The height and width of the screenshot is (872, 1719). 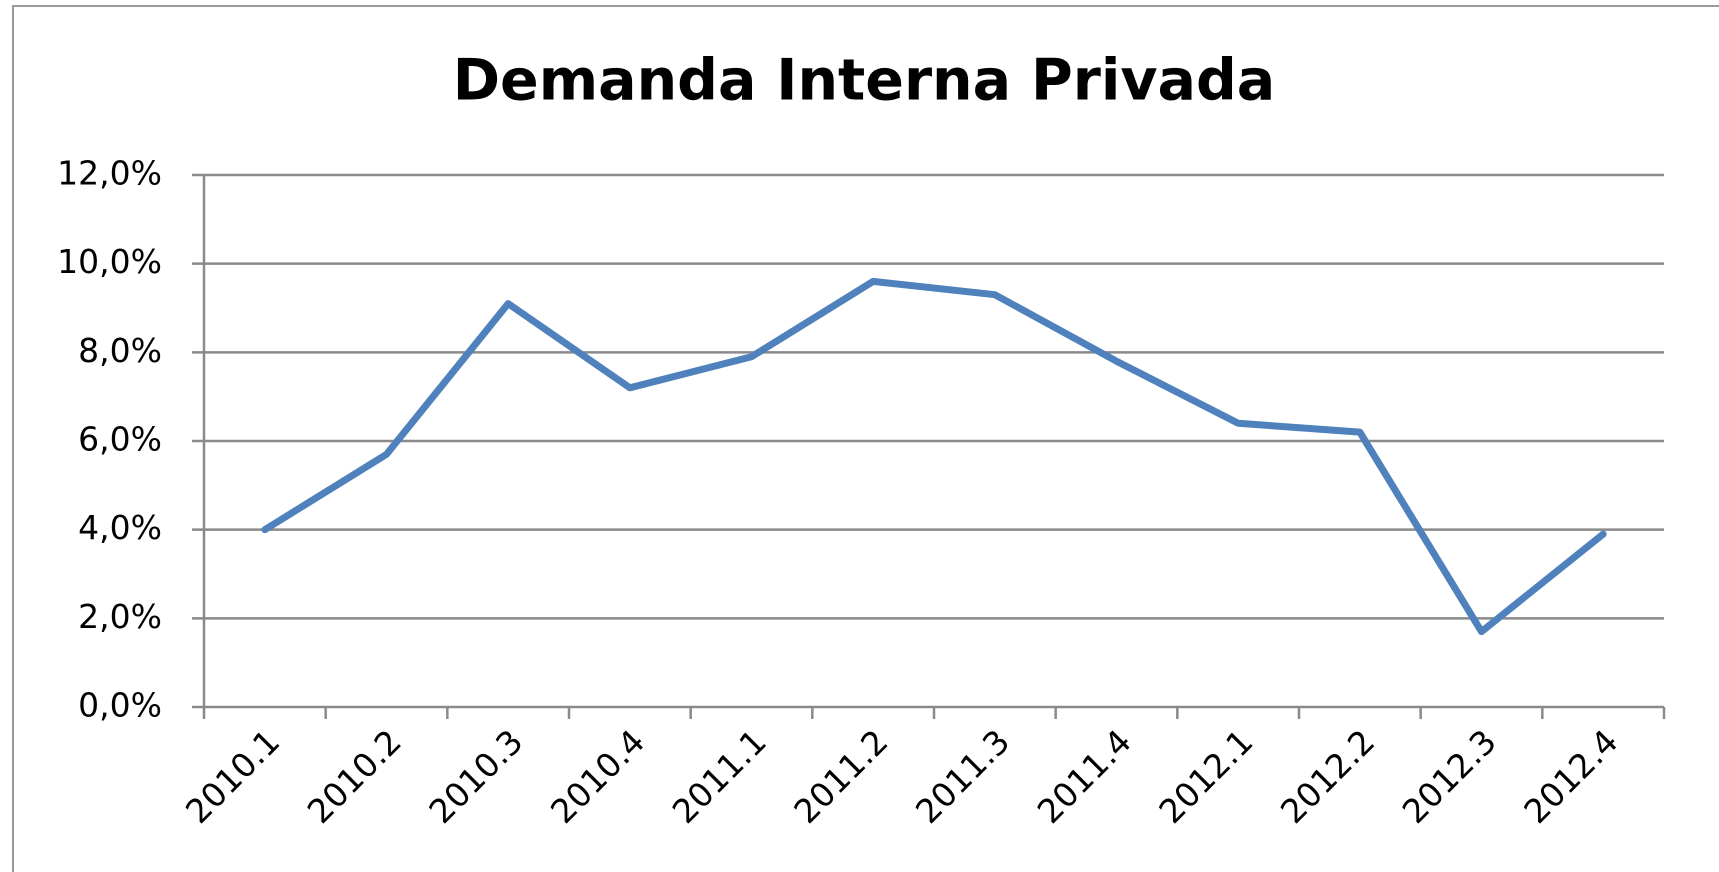 What do you see at coordinates (109, 173) in the screenshot?
I see `y-tick-label: 12,0%` at bounding box center [109, 173].